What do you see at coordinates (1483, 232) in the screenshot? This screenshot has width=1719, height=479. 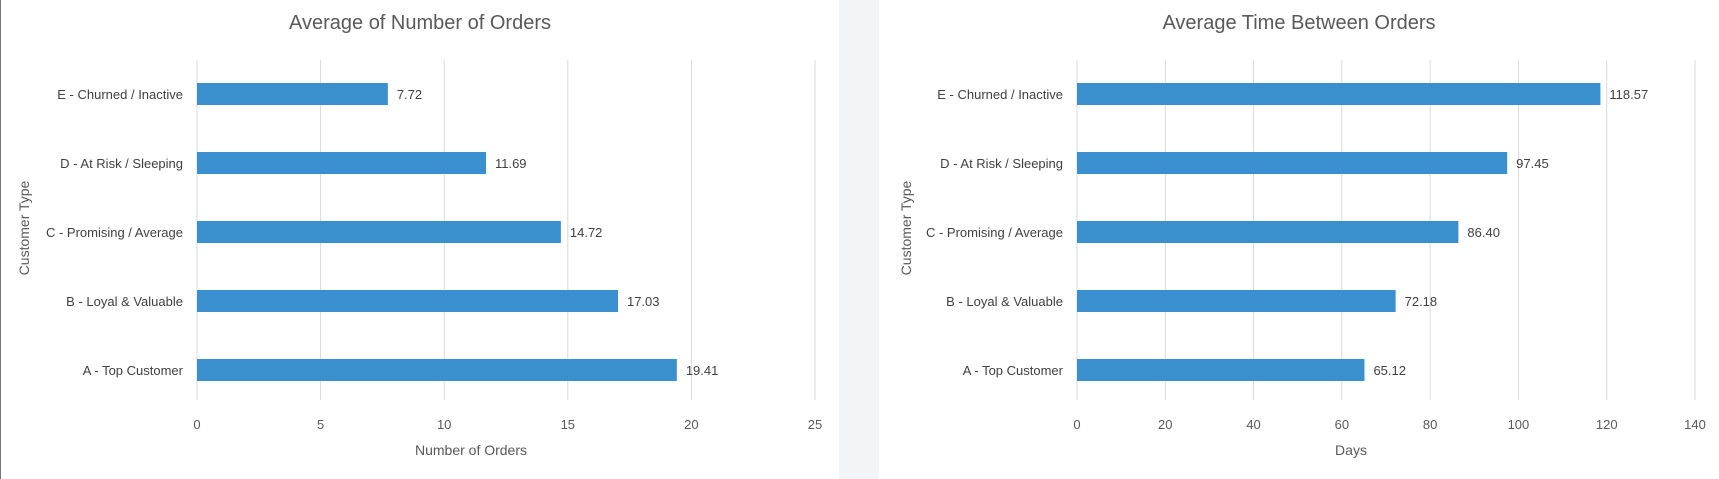 I see `data-label: 86.40` at bounding box center [1483, 232].